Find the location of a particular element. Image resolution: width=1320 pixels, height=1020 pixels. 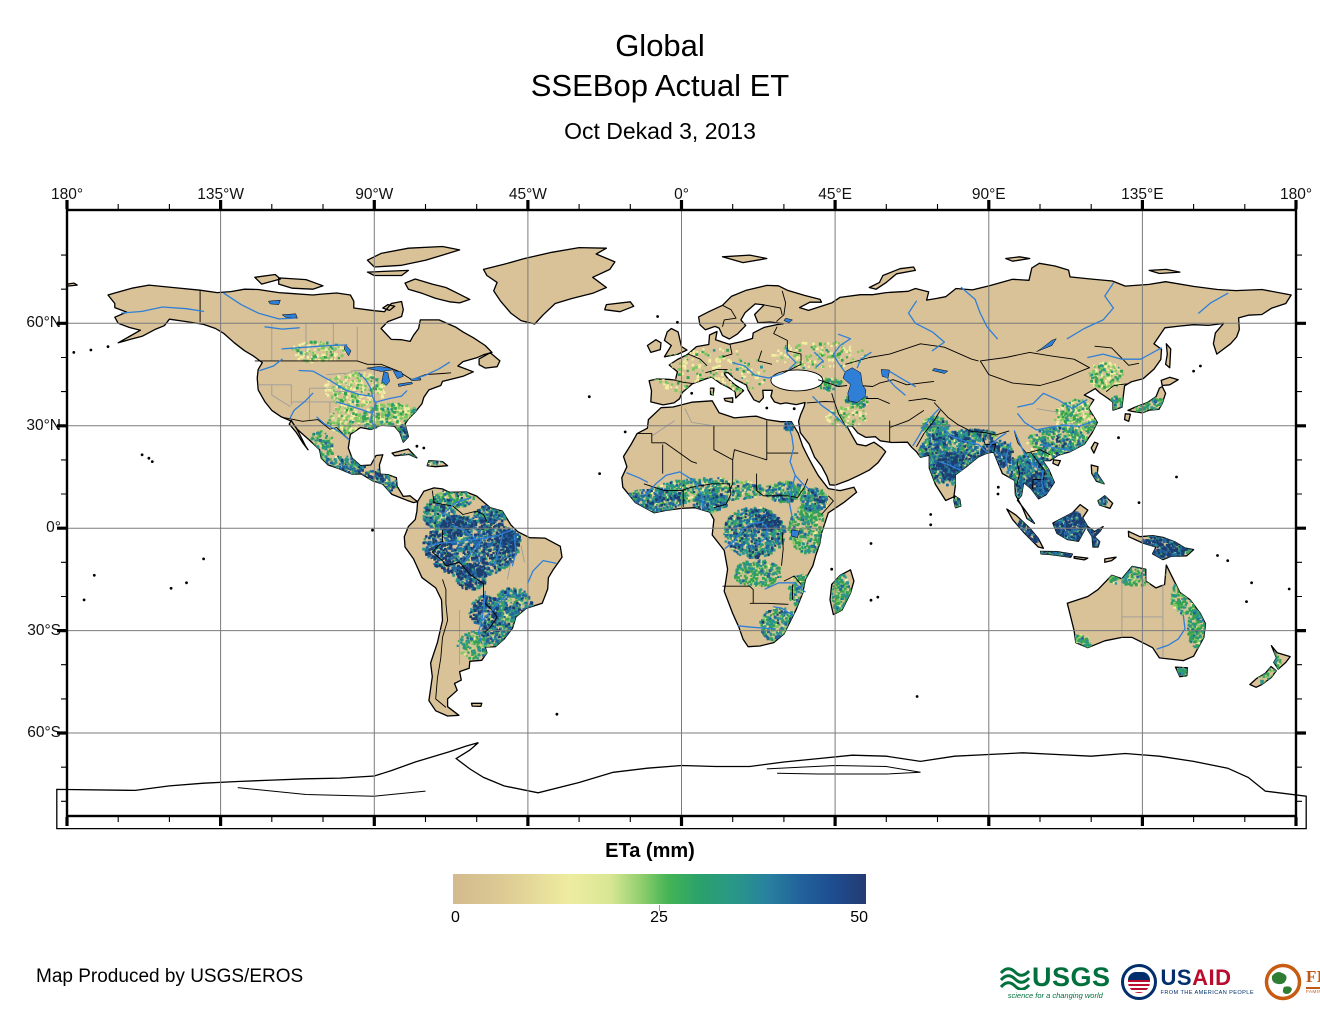

legend-colorbar is located at coordinates (659, 889).